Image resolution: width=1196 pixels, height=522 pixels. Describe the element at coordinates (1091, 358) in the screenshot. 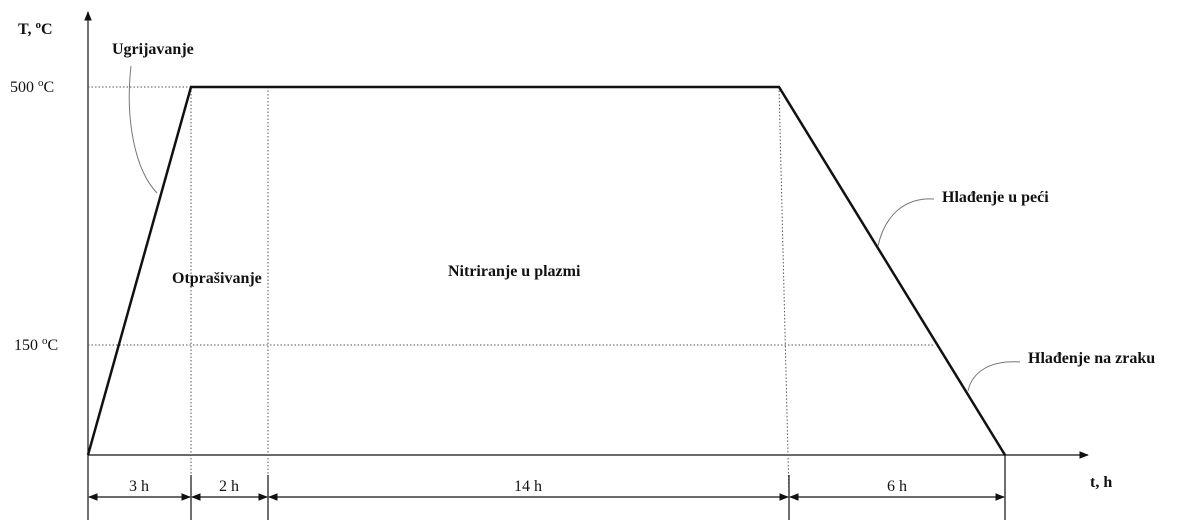

I see `phase-label: Hlađenje na zraku` at that location.